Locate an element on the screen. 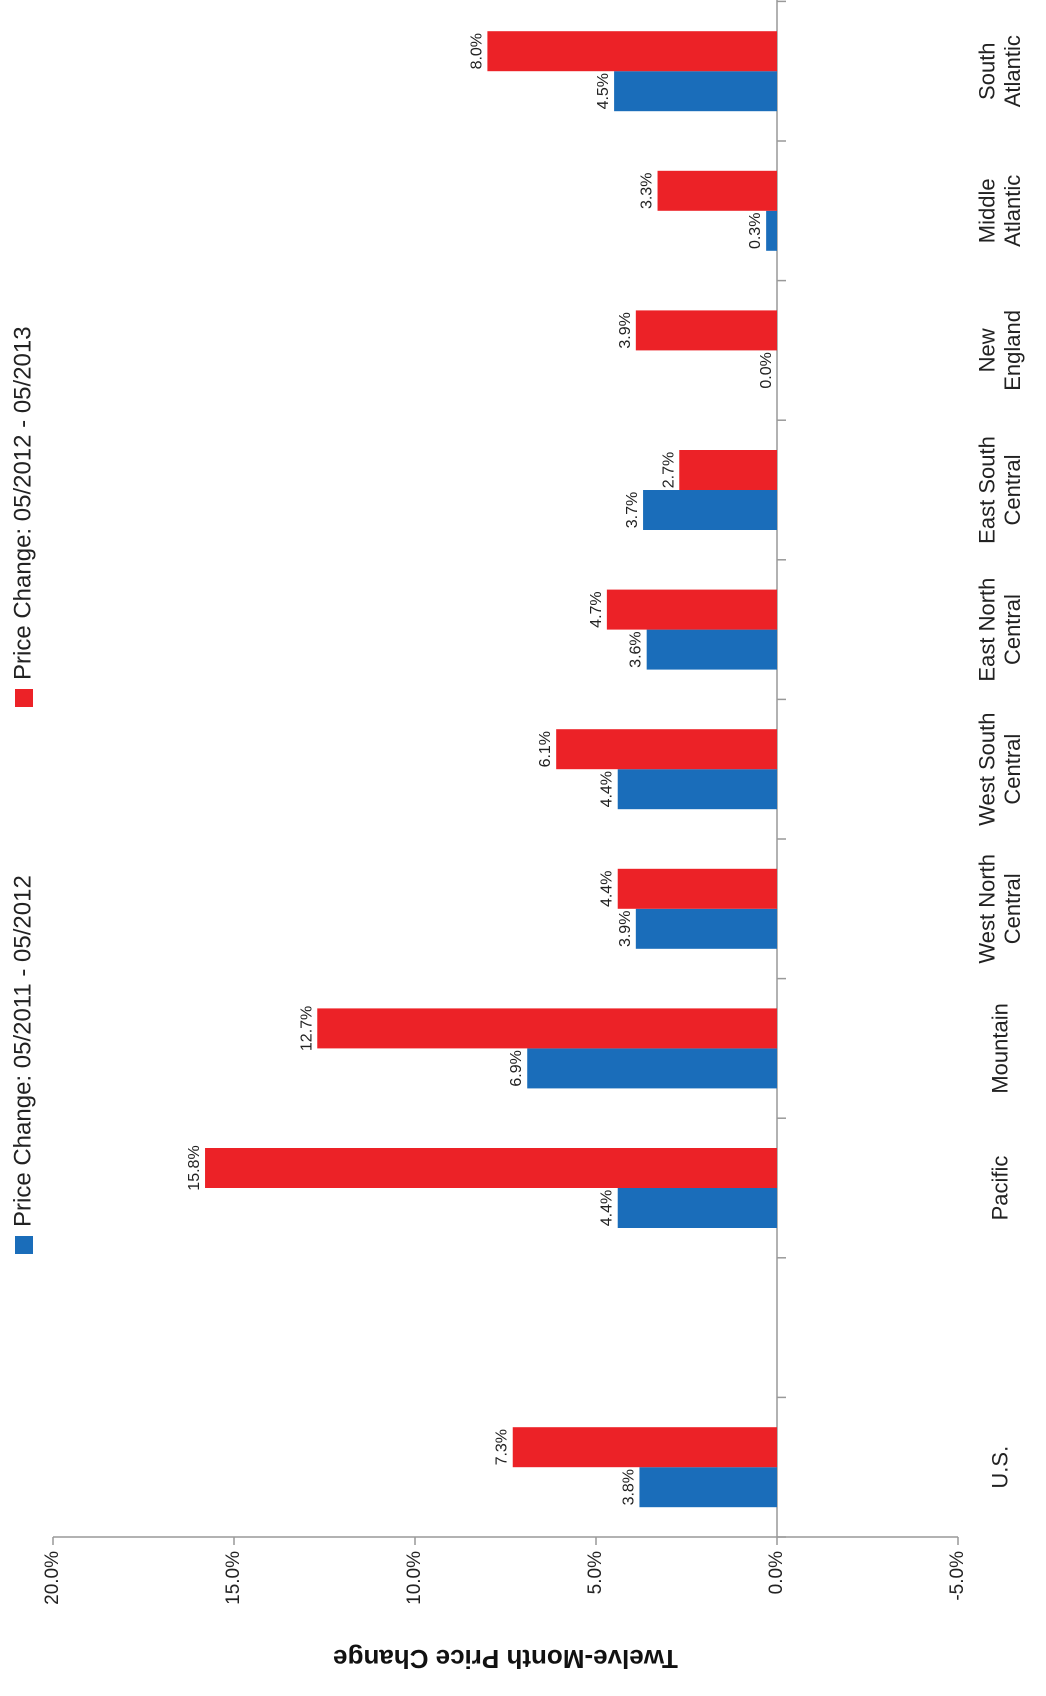  category-label-line: East South is located at coordinates (987, 490).